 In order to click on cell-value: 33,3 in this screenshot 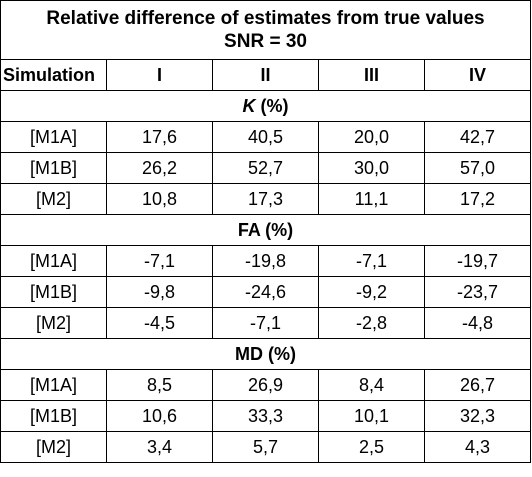, I will do `click(265, 416)`.